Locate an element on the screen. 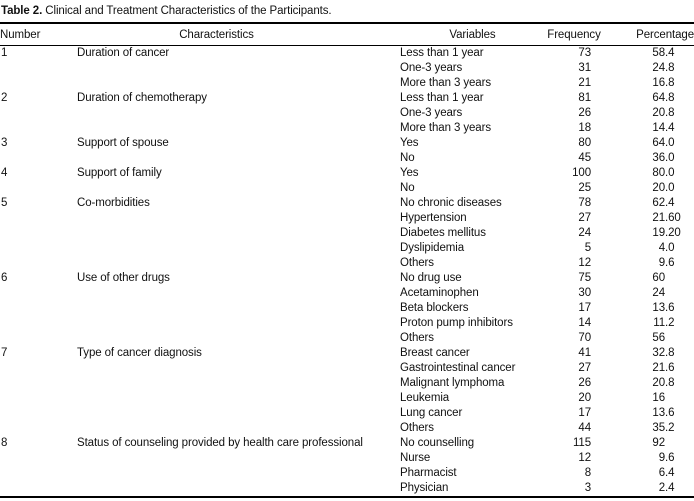  table-row: Nurse 12 9.6 is located at coordinates (347, 458).